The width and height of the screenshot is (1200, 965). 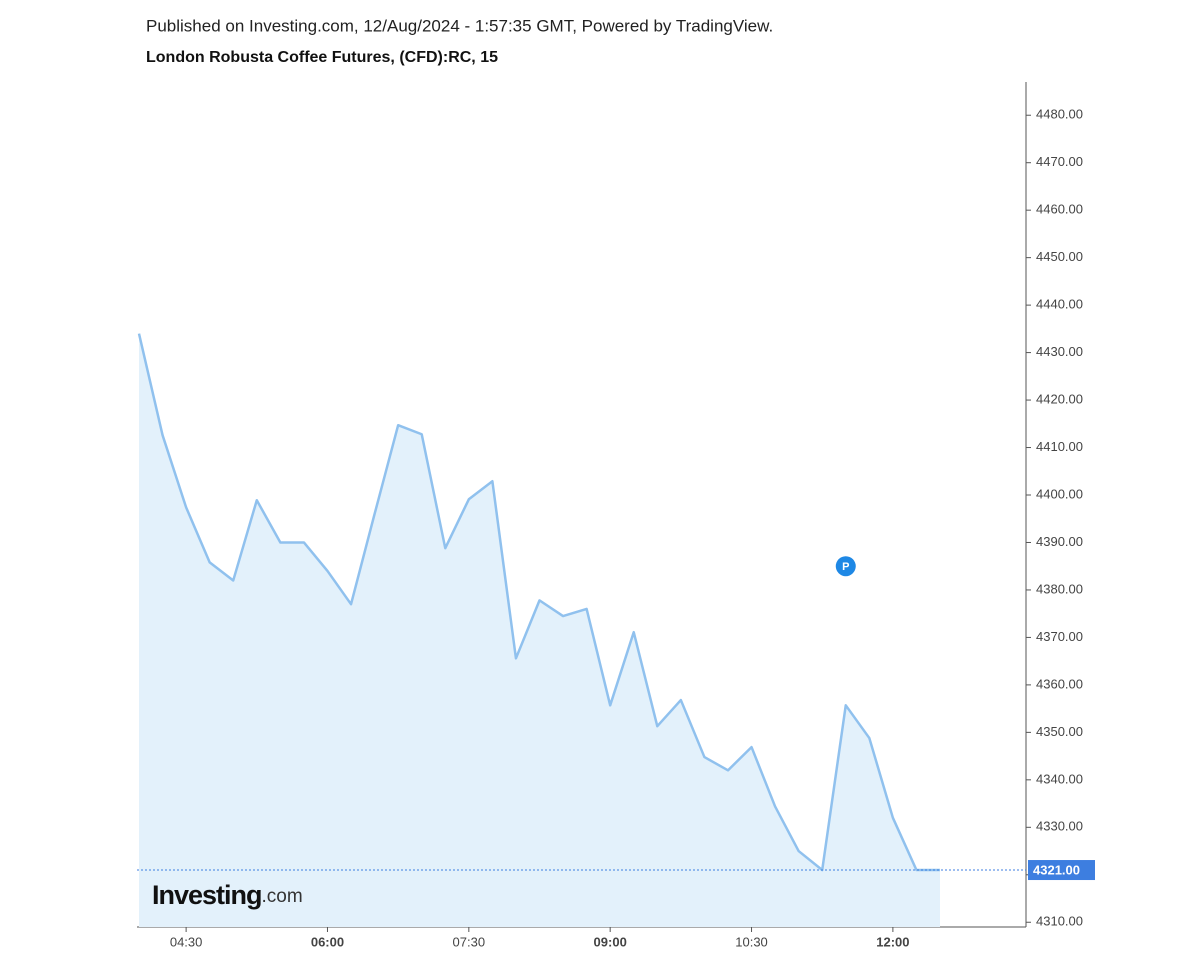 I want to click on x-tick-label: 09:00, so click(x=610, y=941).